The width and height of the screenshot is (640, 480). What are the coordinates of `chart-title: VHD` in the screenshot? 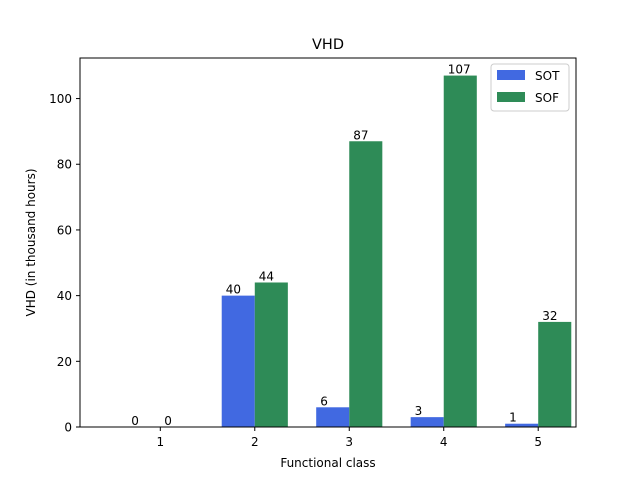 It's located at (328, 45).